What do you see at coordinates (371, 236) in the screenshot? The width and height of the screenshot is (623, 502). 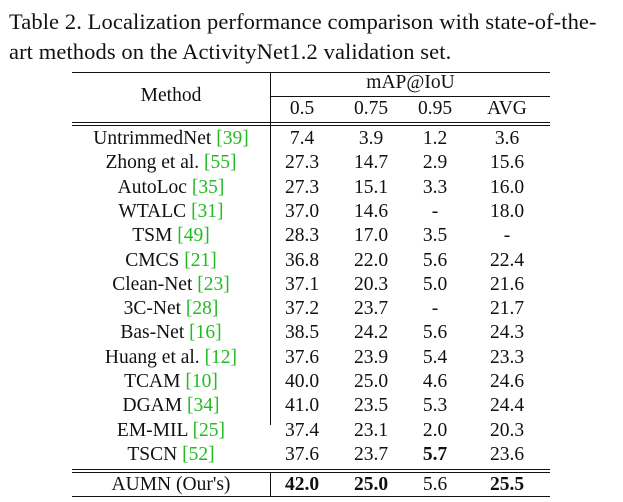 I see `score-cell: 17.0` at bounding box center [371, 236].